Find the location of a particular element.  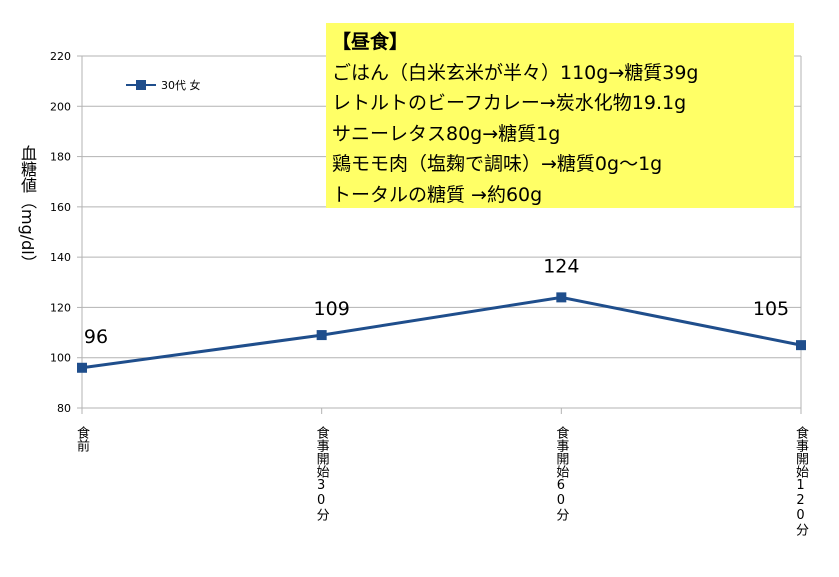

x-tick-label: 食事開始120分 is located at coordinates (800, 481).